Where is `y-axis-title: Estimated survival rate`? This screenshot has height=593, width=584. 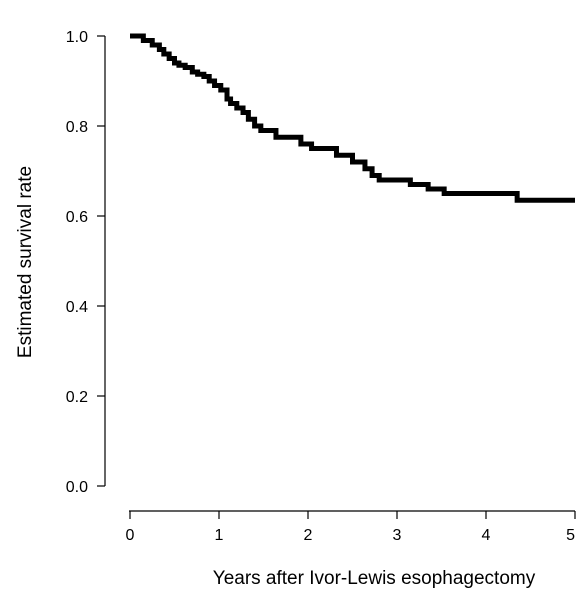 y-axis-title: Estimated survival rate is located at coordinates (25, 262).